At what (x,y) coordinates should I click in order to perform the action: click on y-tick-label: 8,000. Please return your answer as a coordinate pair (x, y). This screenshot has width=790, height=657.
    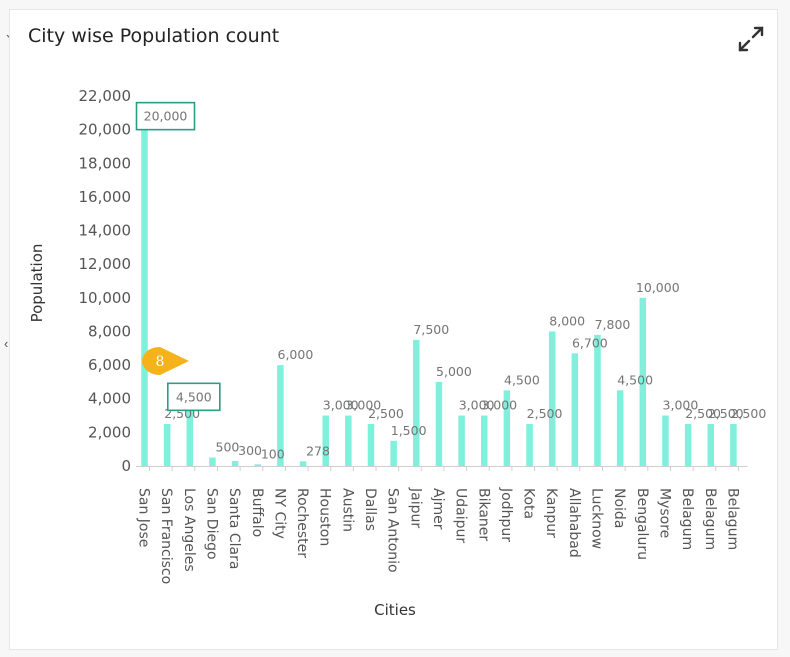
    Looking at the image, I should click on (109, 331).